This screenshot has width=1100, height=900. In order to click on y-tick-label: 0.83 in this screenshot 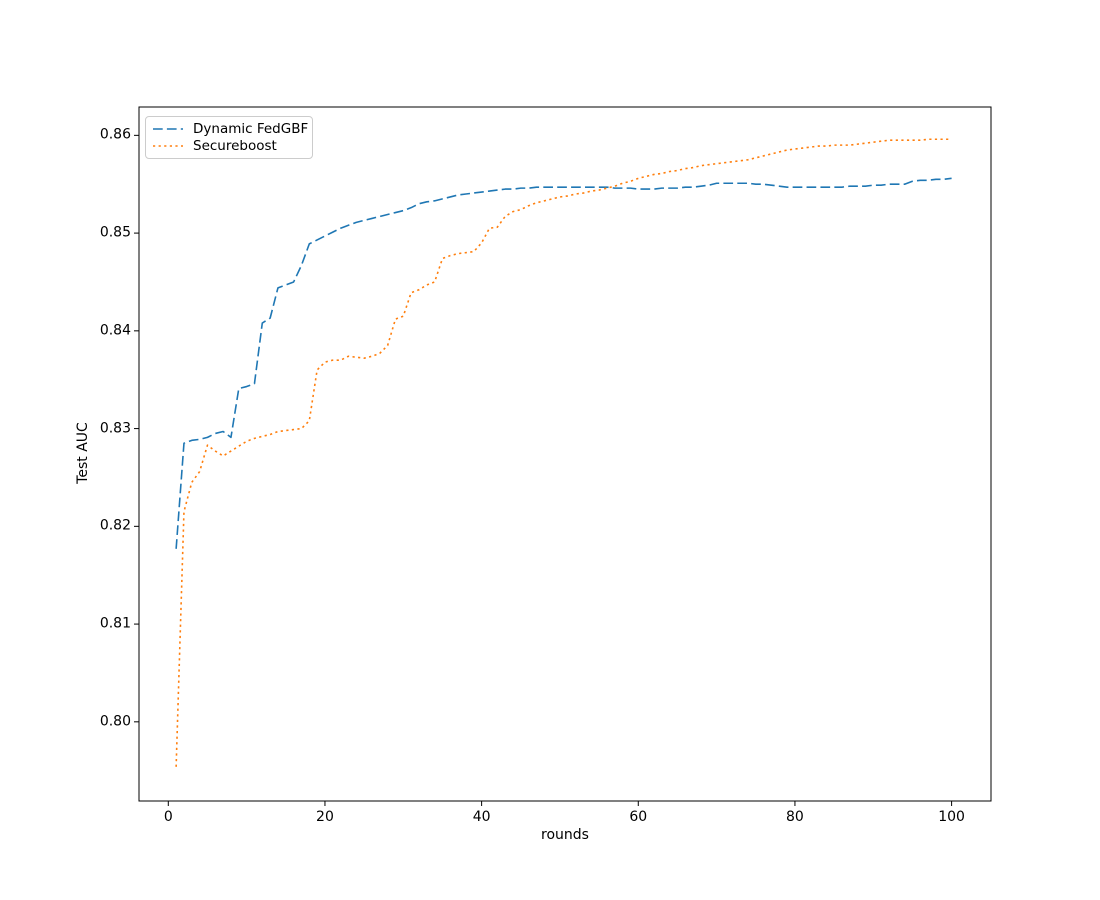, I will do `click(115, 427)`.